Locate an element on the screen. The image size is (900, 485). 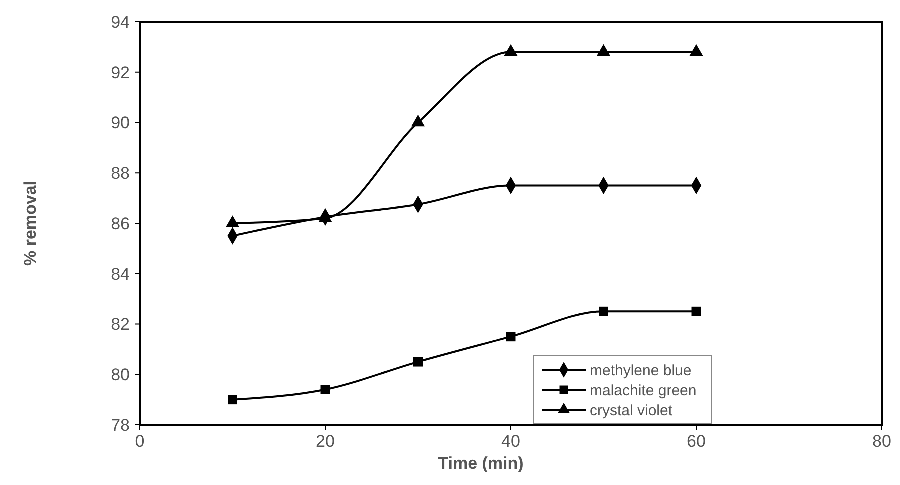
y-axis-title: % removal is located at coordinates (30, 223).